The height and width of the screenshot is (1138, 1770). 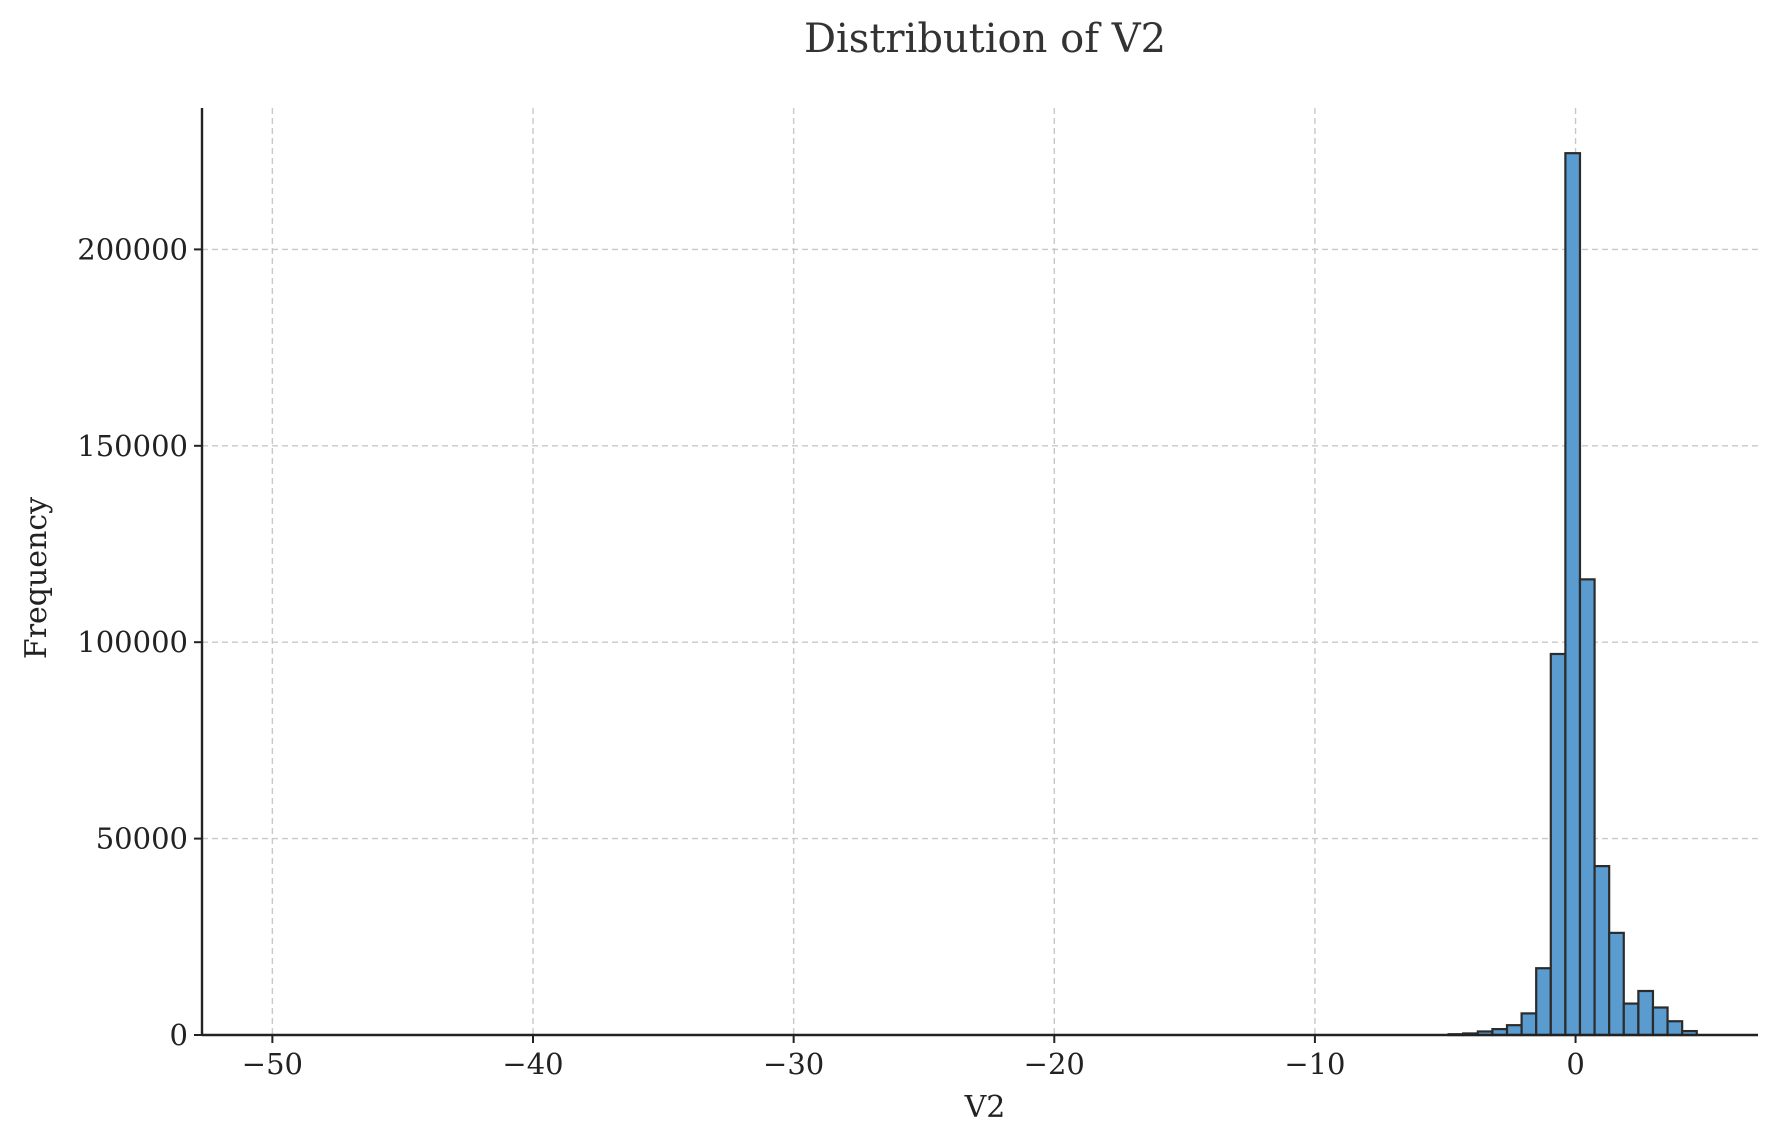 What do you see at coordinates (132, 249) in the screenshot?
I see `y-tick-label: 200000` at bounding box center [132, 249].